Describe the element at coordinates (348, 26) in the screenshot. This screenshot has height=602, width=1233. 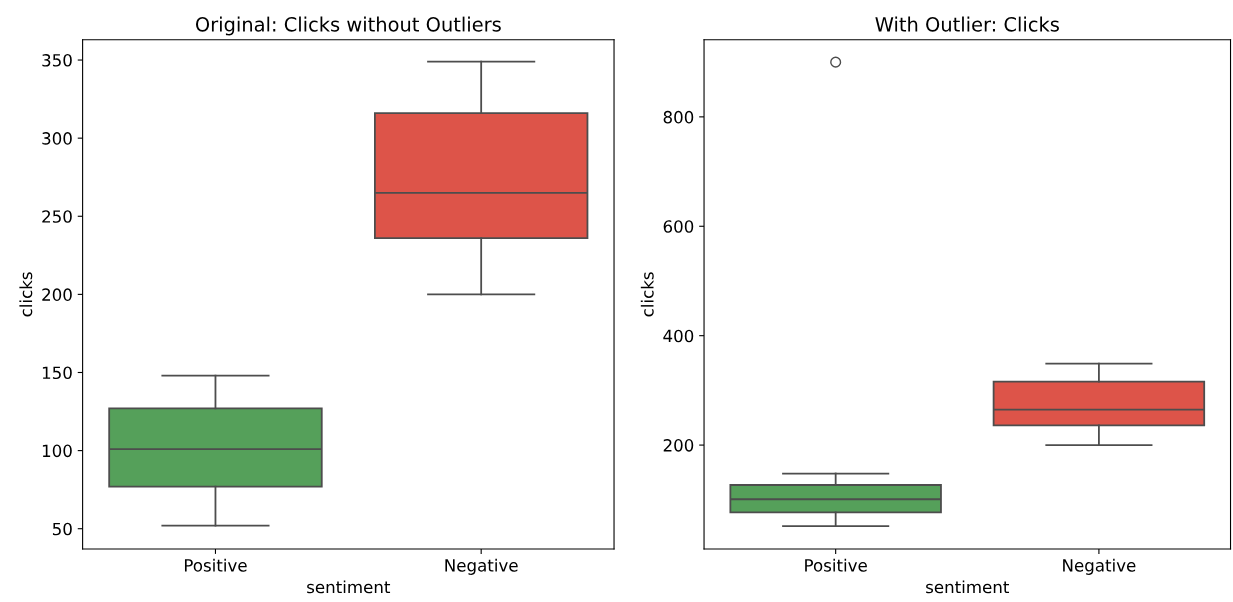
I see `chart-title: Original: Clicks without Outliers` at that location.